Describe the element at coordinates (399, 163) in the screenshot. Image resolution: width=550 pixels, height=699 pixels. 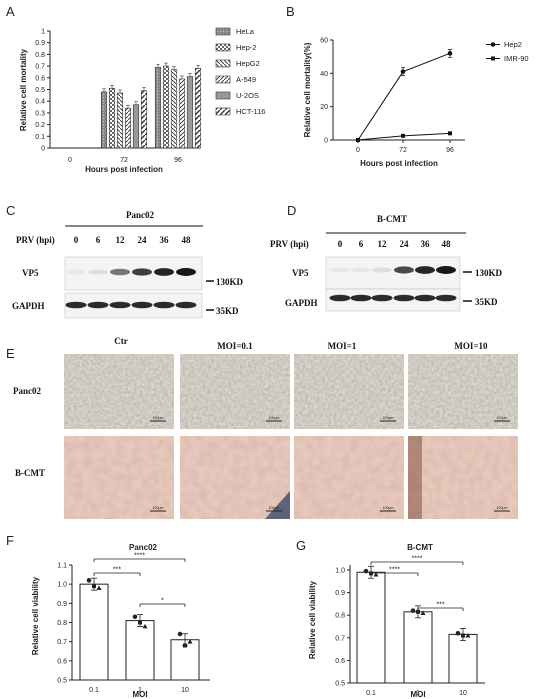
I see `chart-b-xlabel: Hours post infection` at that location.